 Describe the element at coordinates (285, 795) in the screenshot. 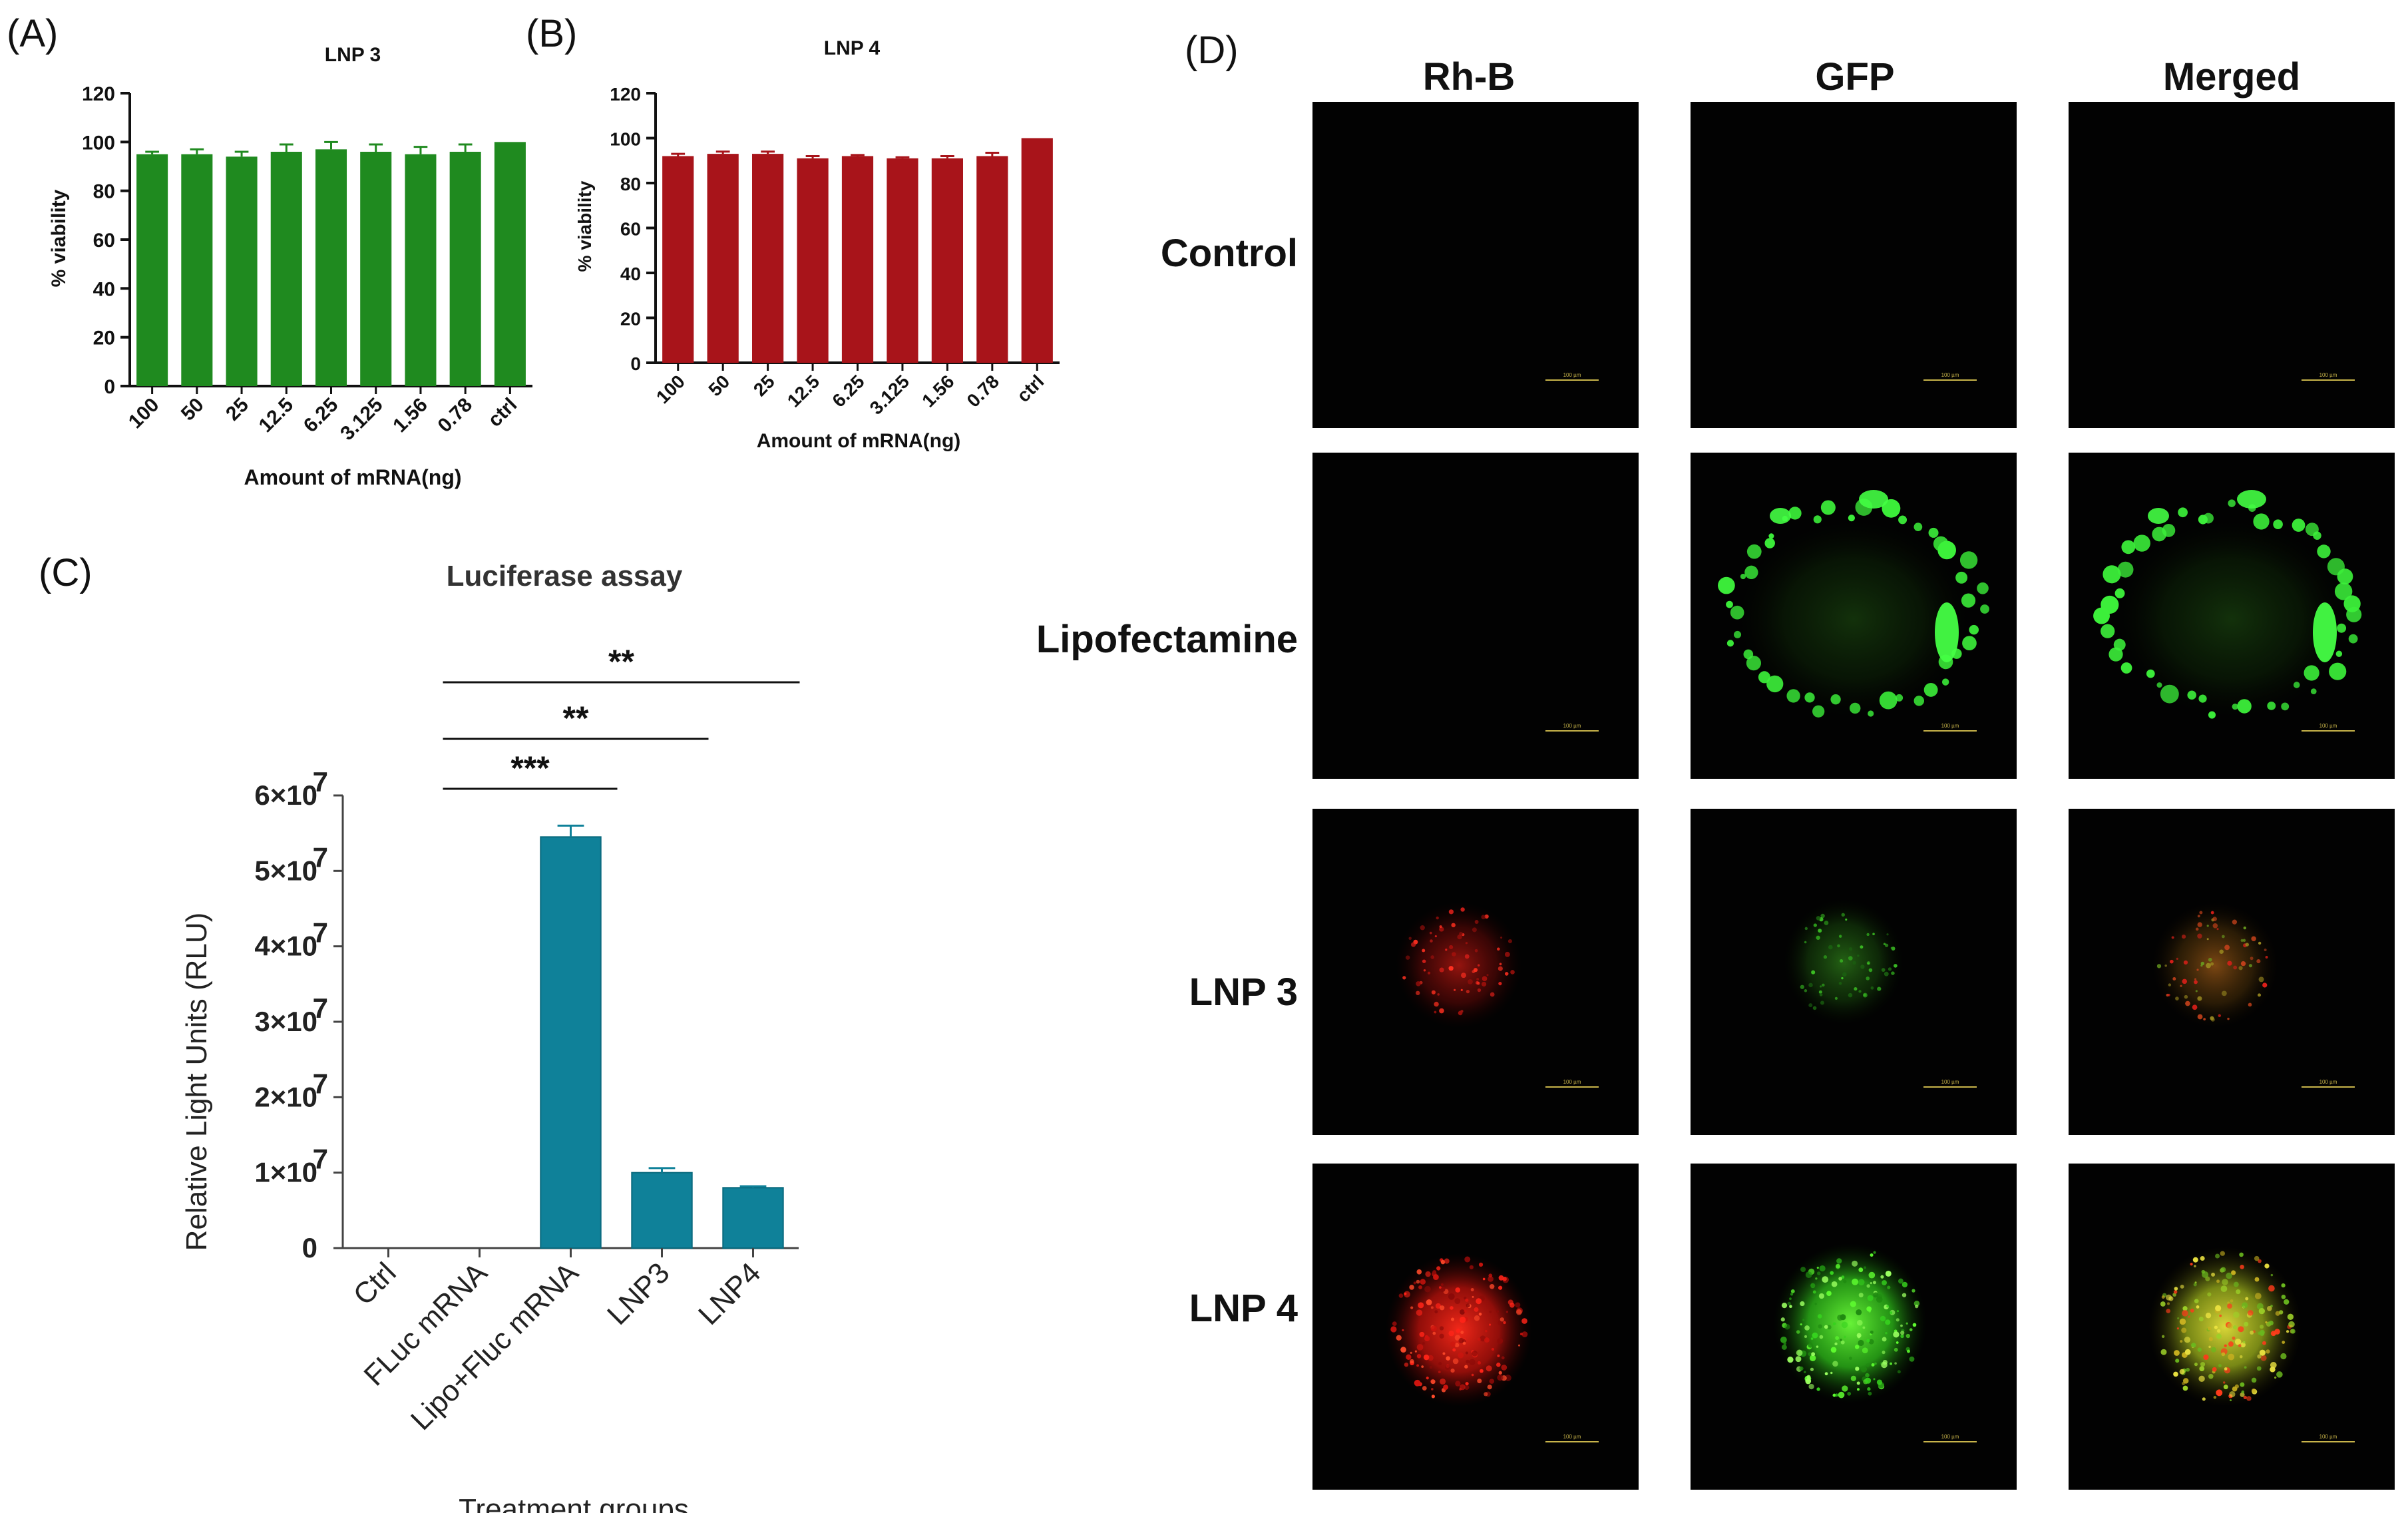

I see `y-tick-label: 6×10` at that location.